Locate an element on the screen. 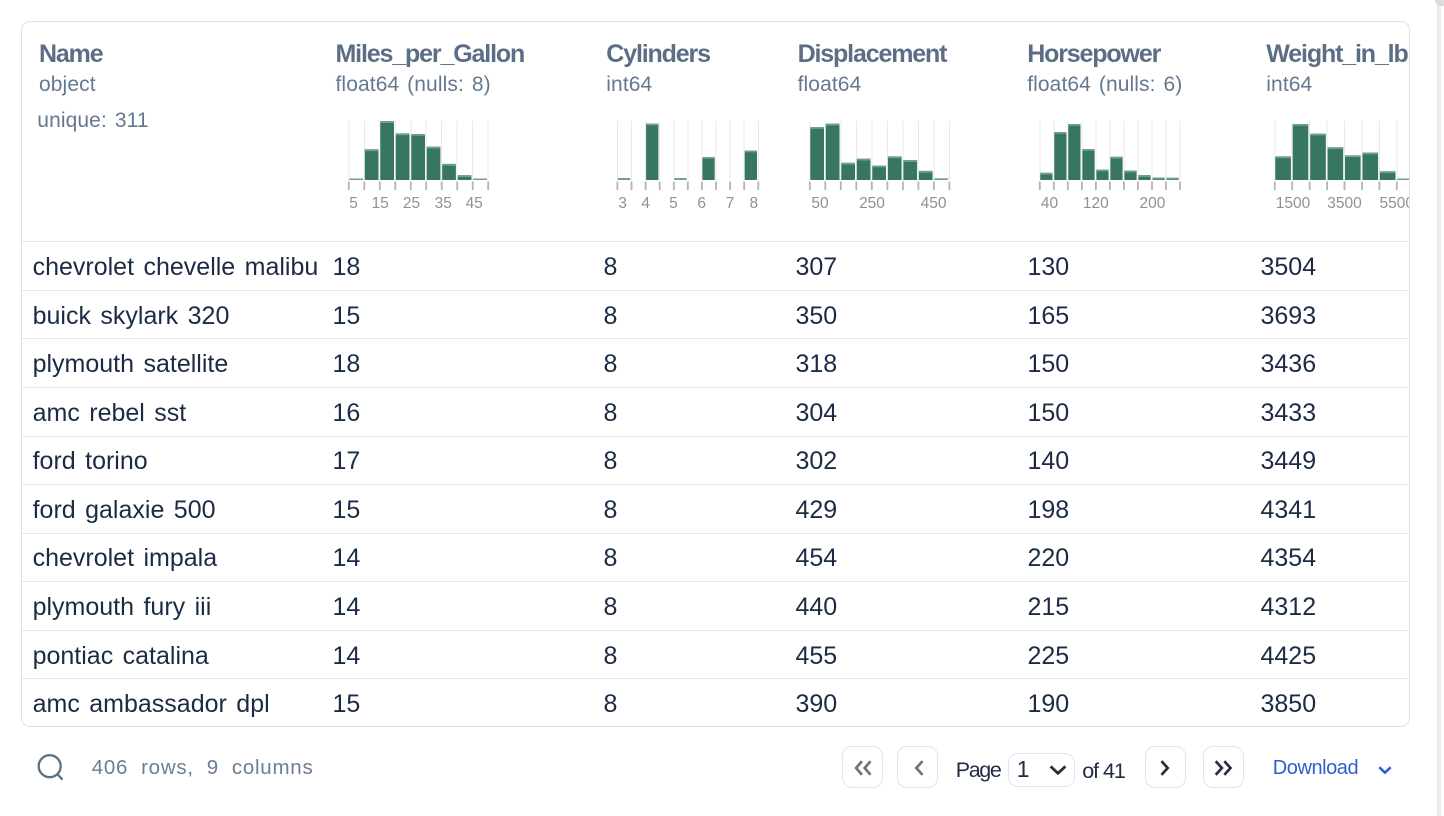  svg-text: 450 is located at coordinates (934, 203).